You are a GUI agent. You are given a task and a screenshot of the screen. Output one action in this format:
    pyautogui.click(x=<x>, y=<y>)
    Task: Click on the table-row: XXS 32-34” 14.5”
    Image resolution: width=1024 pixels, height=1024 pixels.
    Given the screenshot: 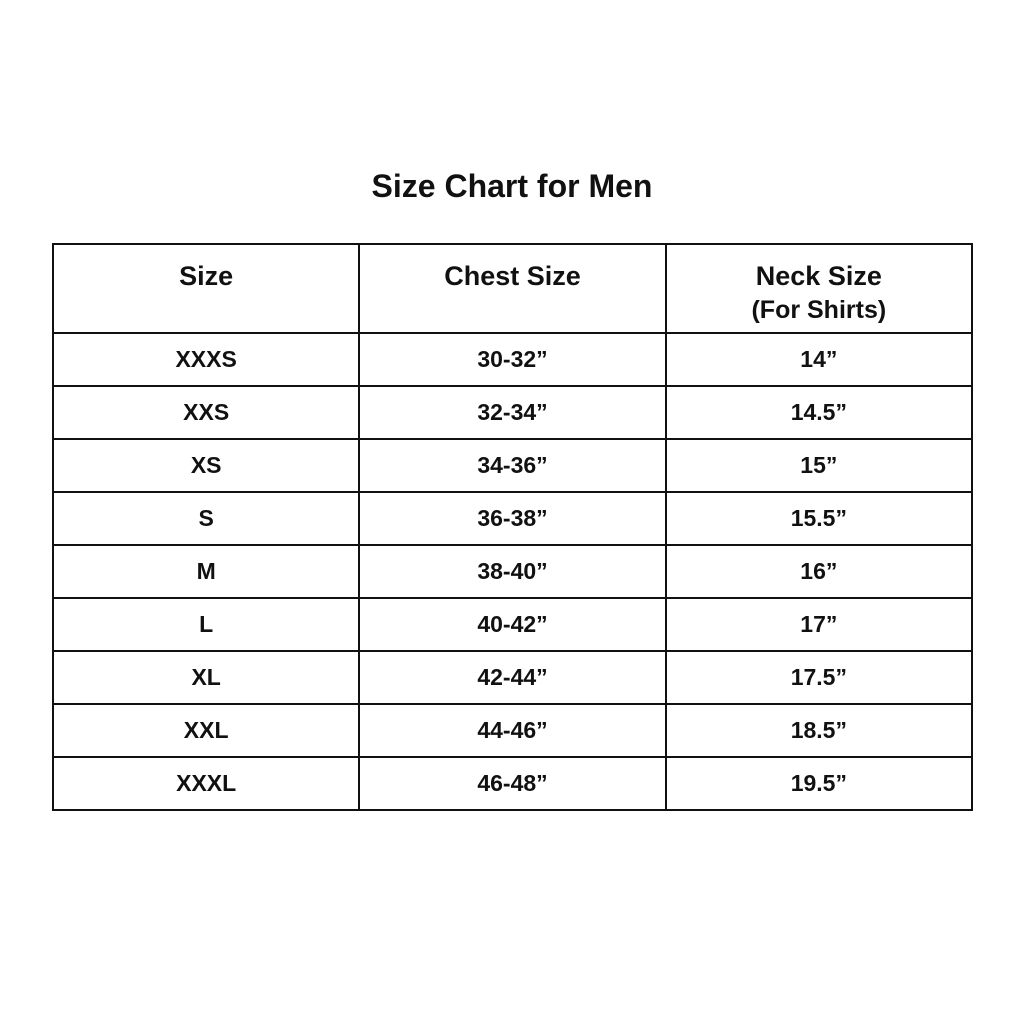 What is the action you would take?
    pyautogui.click(x=512, y=412)
    